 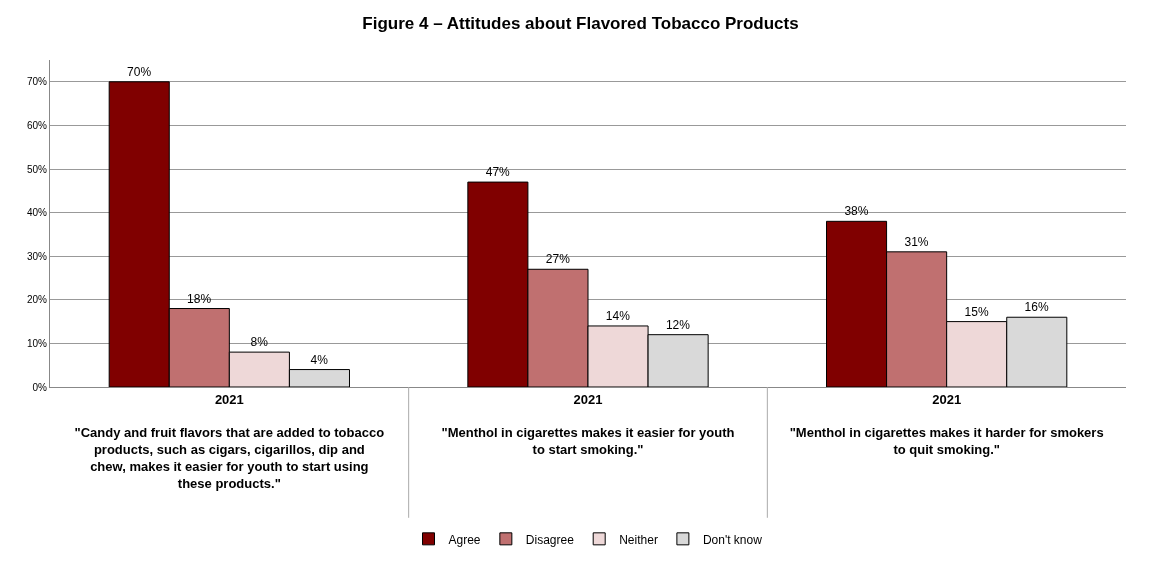 I want to click on y-tick-label: 60%, so click(x=37, y=125).